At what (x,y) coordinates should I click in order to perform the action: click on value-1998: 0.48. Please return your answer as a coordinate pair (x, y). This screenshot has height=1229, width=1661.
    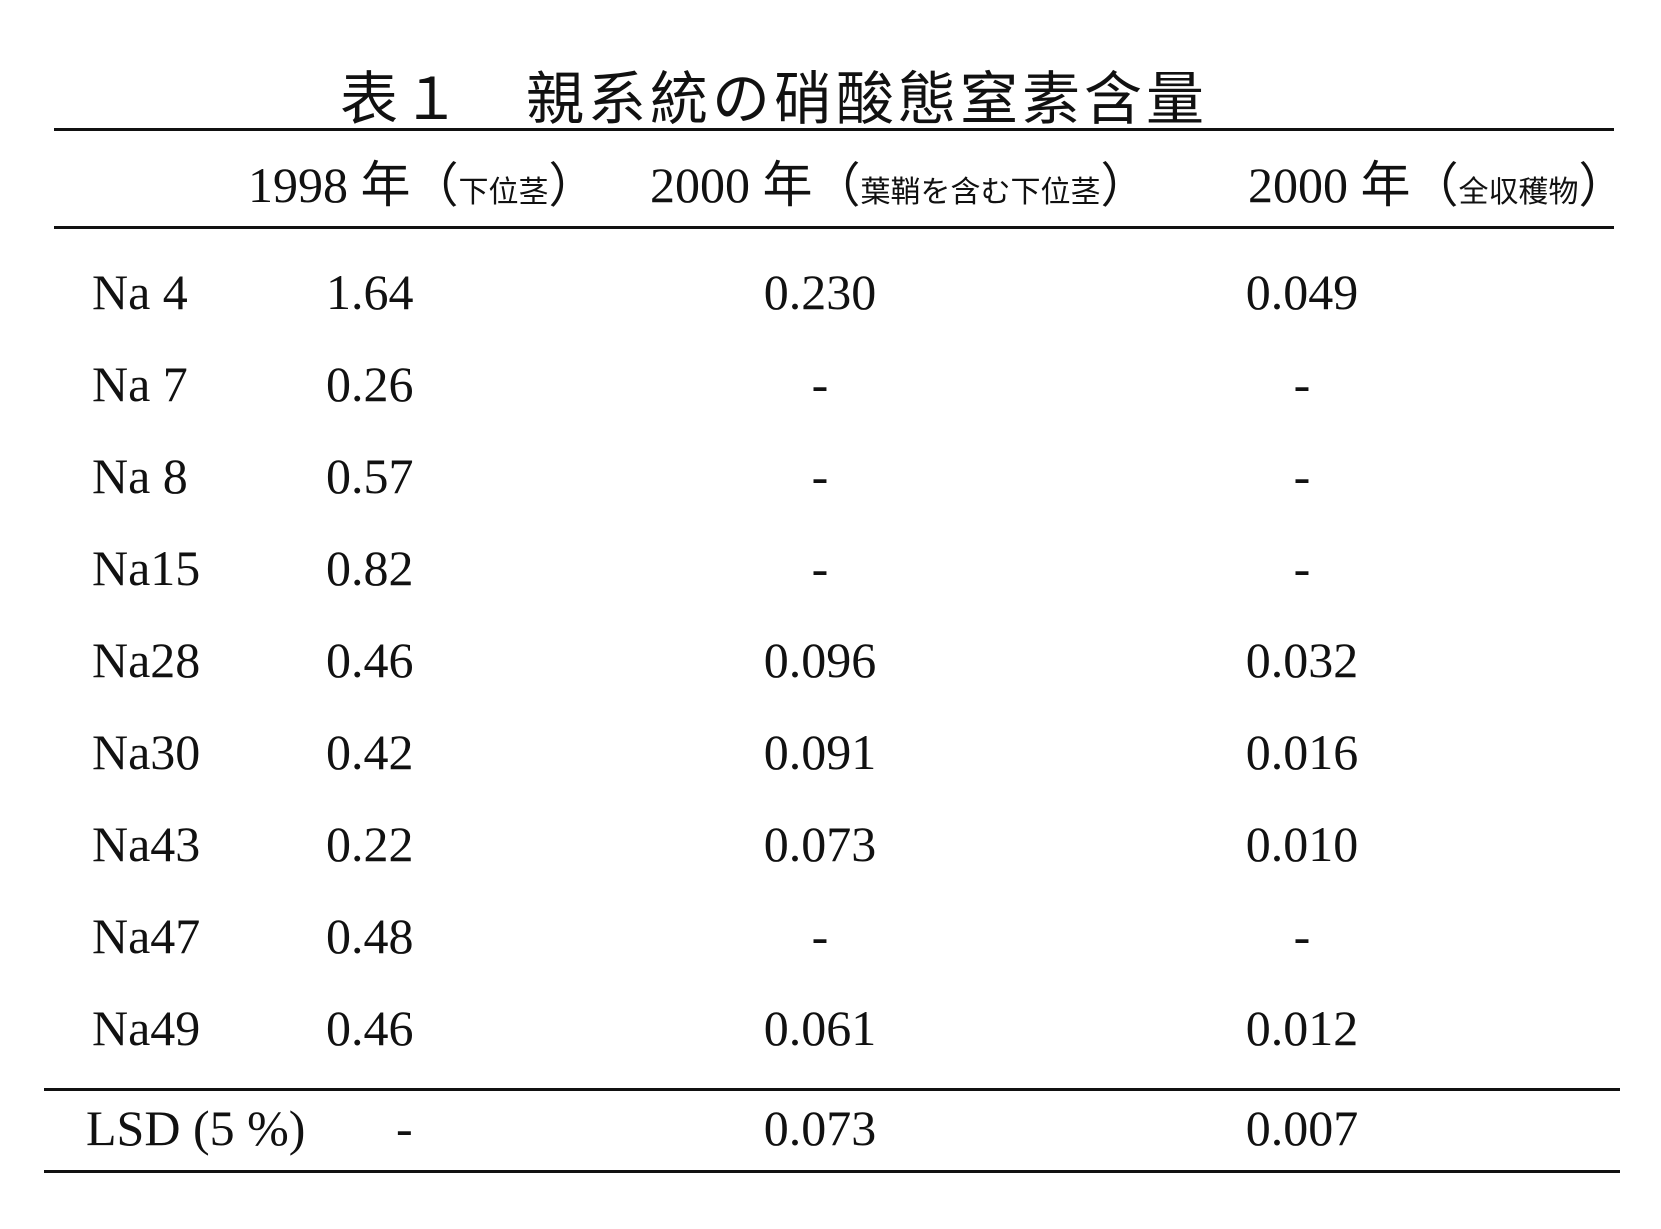
    Looking at the image, I should click on (370, 936).